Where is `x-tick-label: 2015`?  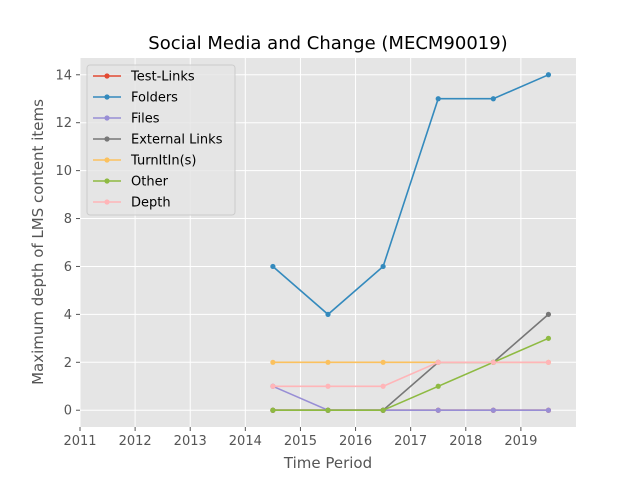
x-tick-label: 2015 is located at coordinates (300, 441).